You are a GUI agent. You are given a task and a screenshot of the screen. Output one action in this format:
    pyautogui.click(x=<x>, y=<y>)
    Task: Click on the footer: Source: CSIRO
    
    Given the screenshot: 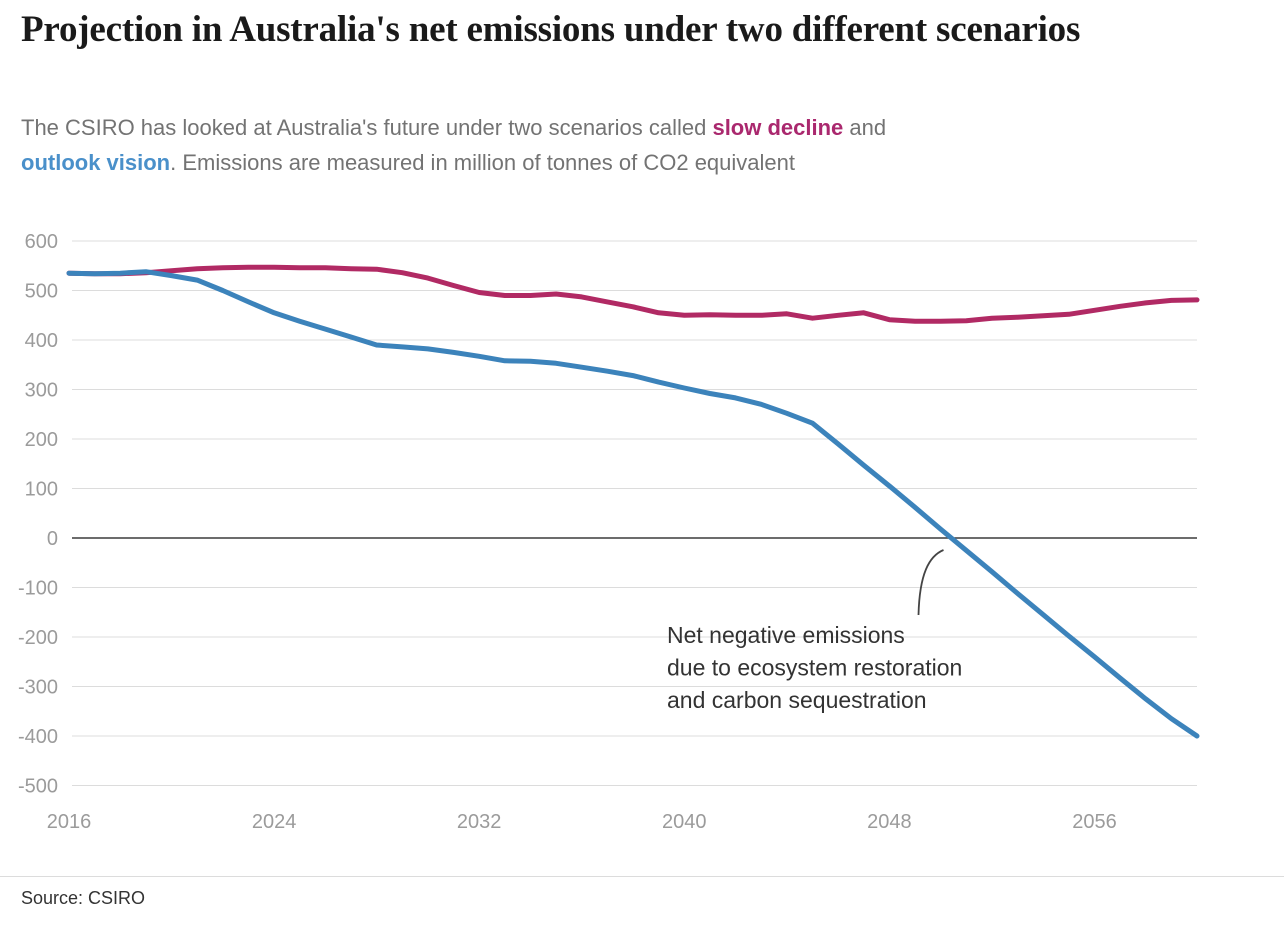 What is the action you would take?
    pyautogui.click(x=642, y=892)
    